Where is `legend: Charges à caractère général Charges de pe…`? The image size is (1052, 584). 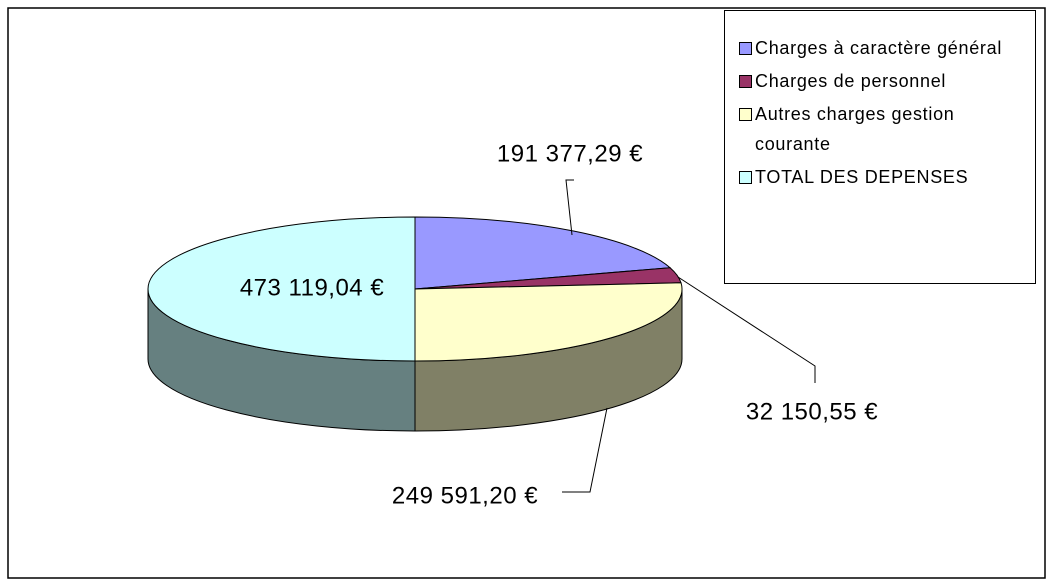 legend: Charges à caractère général Charges de pe… is located at coordinates (880, 147).